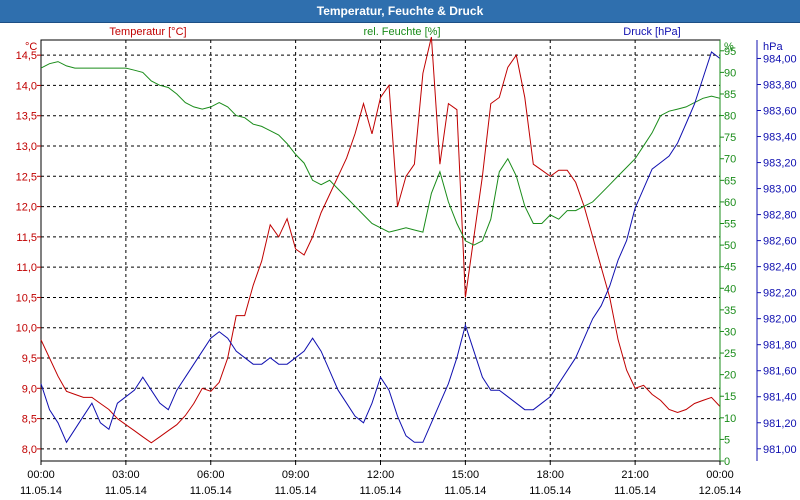 This screenshot has height=500, width=800. I want to click on humidity-axis-unit: %, so click(729, 47).